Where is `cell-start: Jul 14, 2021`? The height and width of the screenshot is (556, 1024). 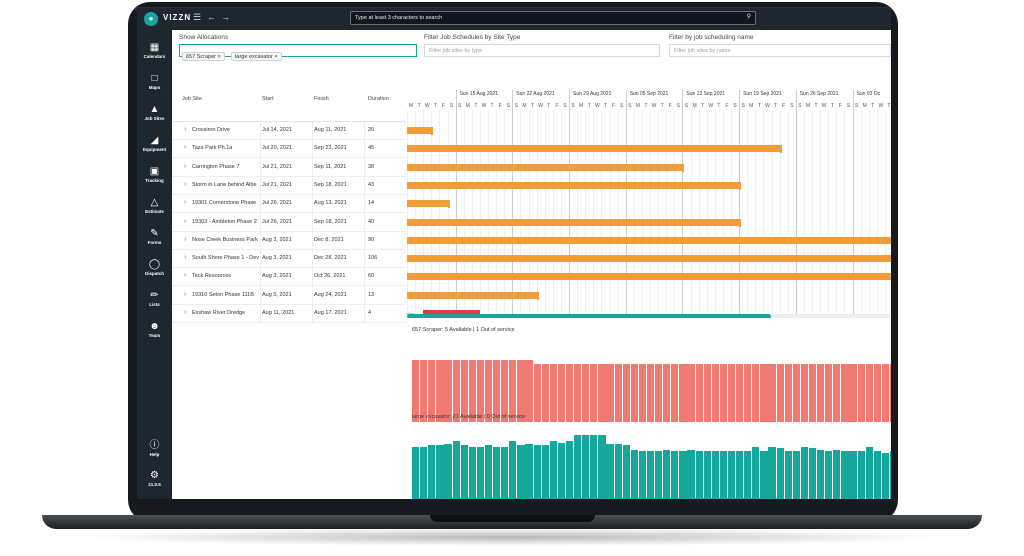 cell-start: Jul 14, 2021 is located at coordinates (277, 130).